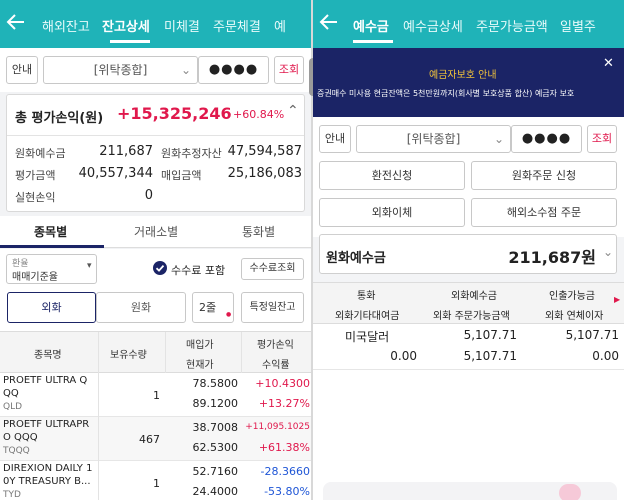  Describe the element at coordinates (617, 299) in the screenshot. I see `scroll-right-icon: ▶` at that location.